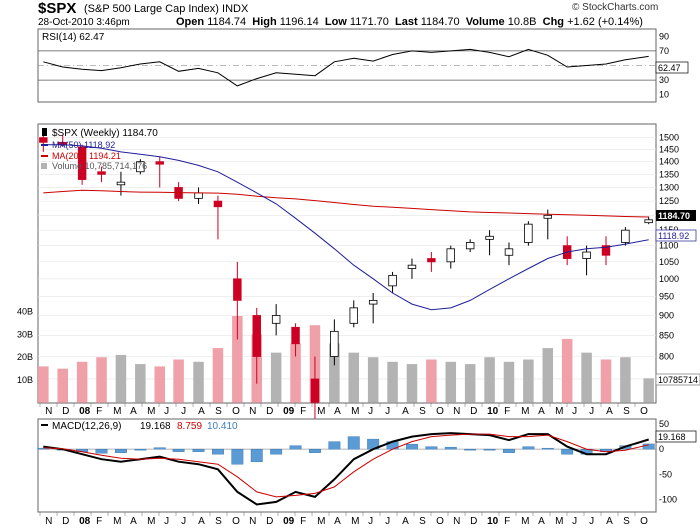 The height and width of the screenshot is (530, 700). I want to click on rsi-last-label: 62.47, so click(669, 68).